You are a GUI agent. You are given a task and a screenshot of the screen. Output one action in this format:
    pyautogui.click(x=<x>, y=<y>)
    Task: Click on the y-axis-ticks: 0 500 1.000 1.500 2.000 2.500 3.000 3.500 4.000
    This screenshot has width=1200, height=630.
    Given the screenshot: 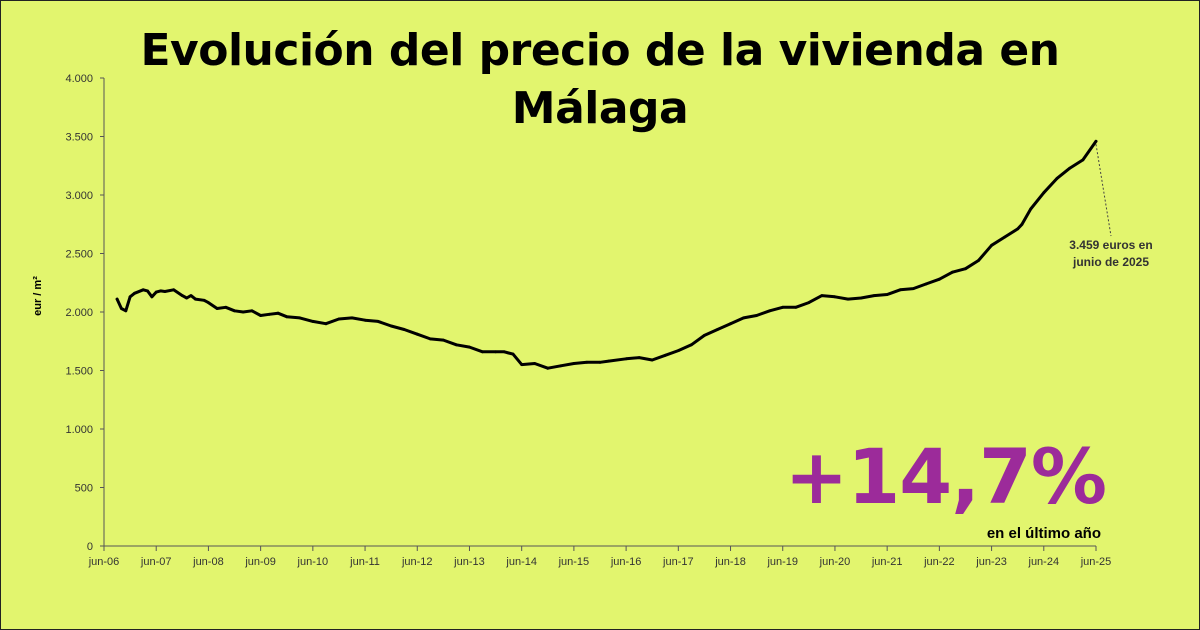 What is the action you would take?
    pyautogui.click(x=84, y=313)
    